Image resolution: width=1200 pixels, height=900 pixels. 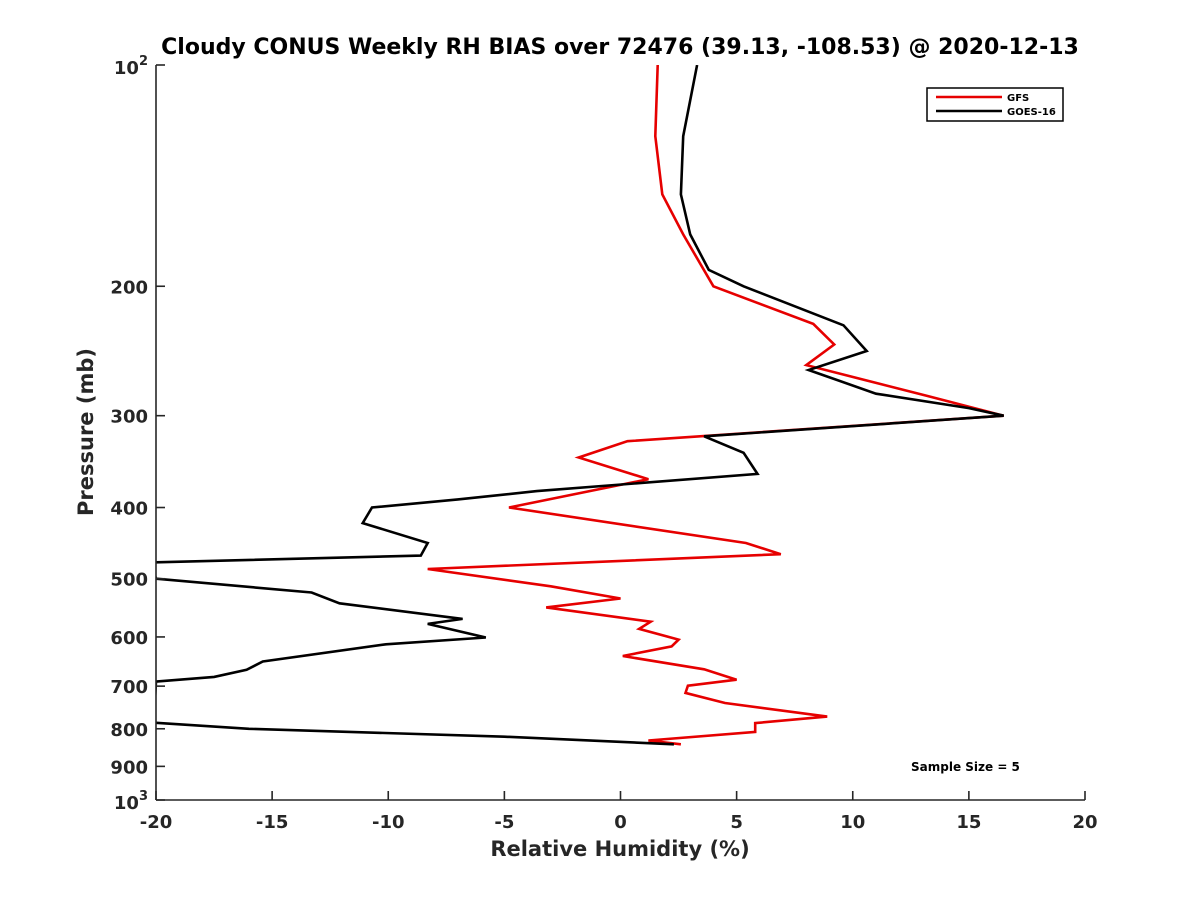 What do you see at coordinates (129, 509) in the screenshot?
I see `y-tick-label: 400` at bounding box center [129, 509].